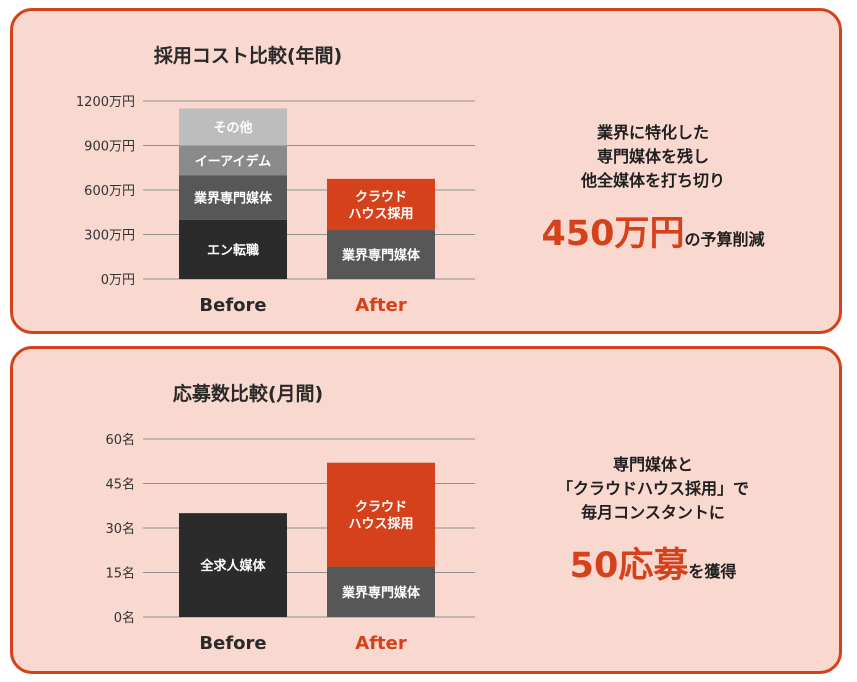 The width and height of the screenshot is (857, 682). What do you see at coordinates (109, 191) in the screenshot?
I see `y-tick-label: 600万円` at bounding box center [109, 191].